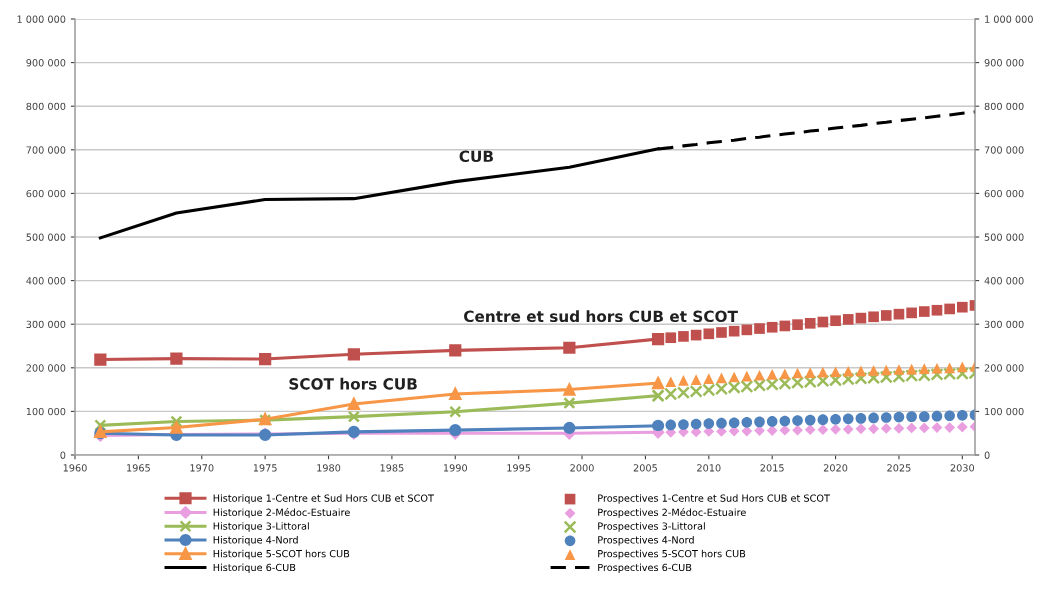  I want to click on x-tick-label: 1985, so click(392, 468).